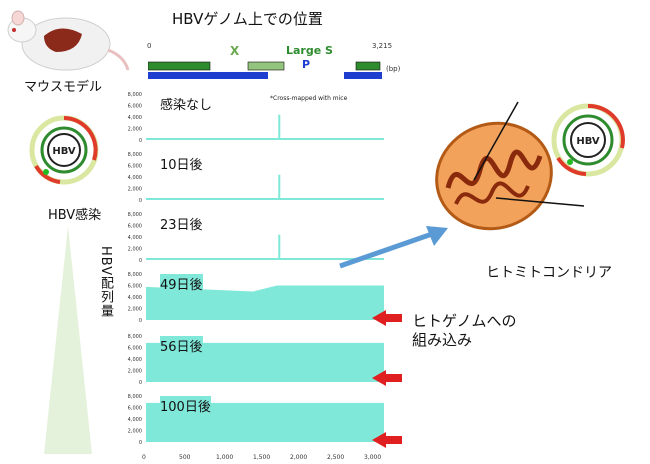 The width and height of the screenshot is (650, 464). Describe the element at coordinates (393, 69) in the screenshot. I see `genome-unit: (bp)` at that location.